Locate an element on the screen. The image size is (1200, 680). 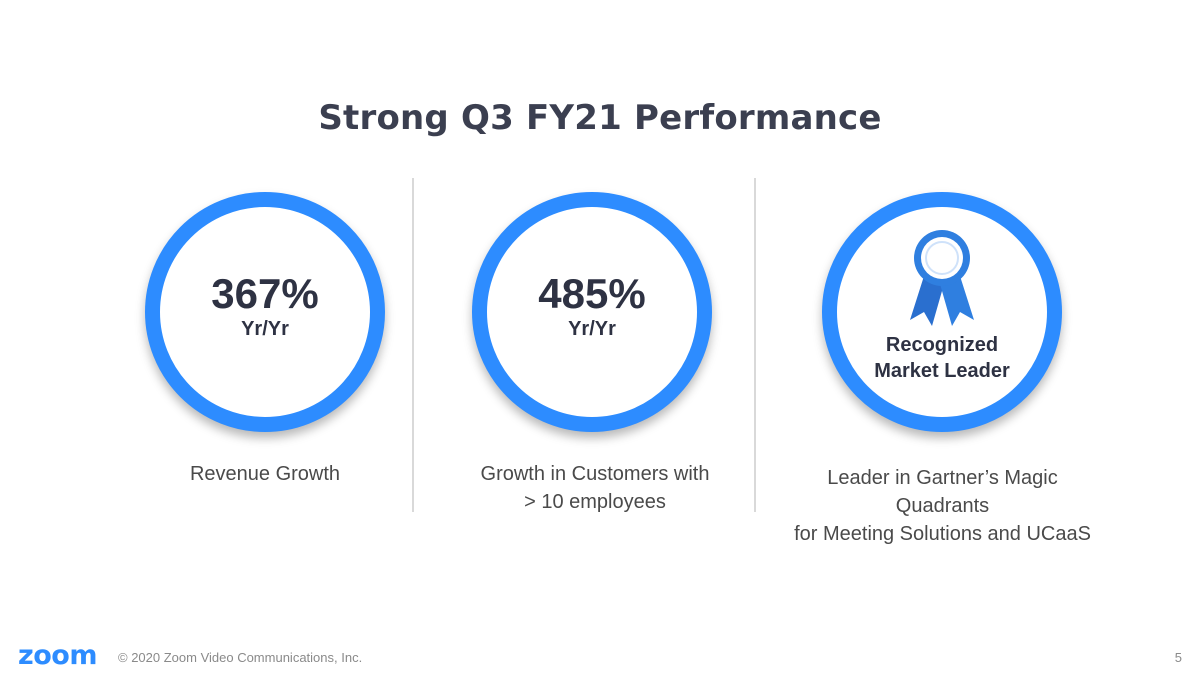
metric-circle-customers: 485% Yr/Yr is located at coordinates (592, 312).